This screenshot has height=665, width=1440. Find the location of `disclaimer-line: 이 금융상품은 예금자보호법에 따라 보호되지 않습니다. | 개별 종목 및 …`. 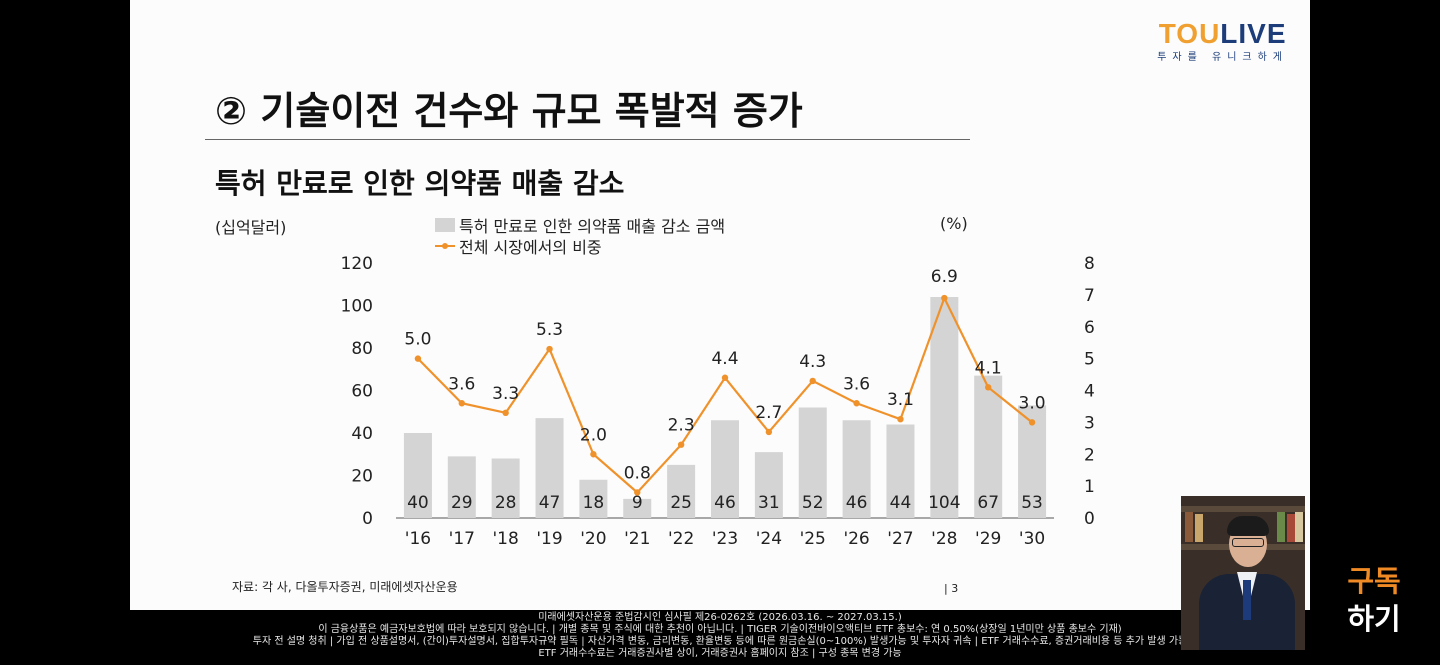

disclaimer-line: 이 금융상품은 예금자보호법에 따라 보호되지 않습니다. | 개별 종목 및 … is located at coordinates (720, 629).